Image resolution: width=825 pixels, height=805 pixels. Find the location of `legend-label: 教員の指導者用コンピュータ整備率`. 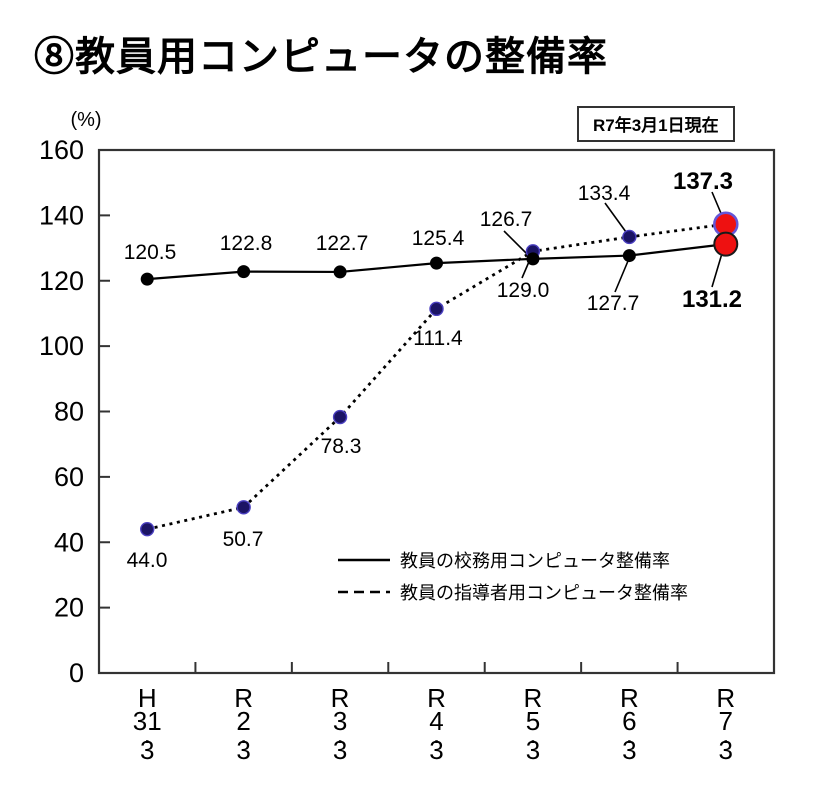

legend-label: 教員の指導者用コンピュータ整備率 is located at coordinates (544, 593).